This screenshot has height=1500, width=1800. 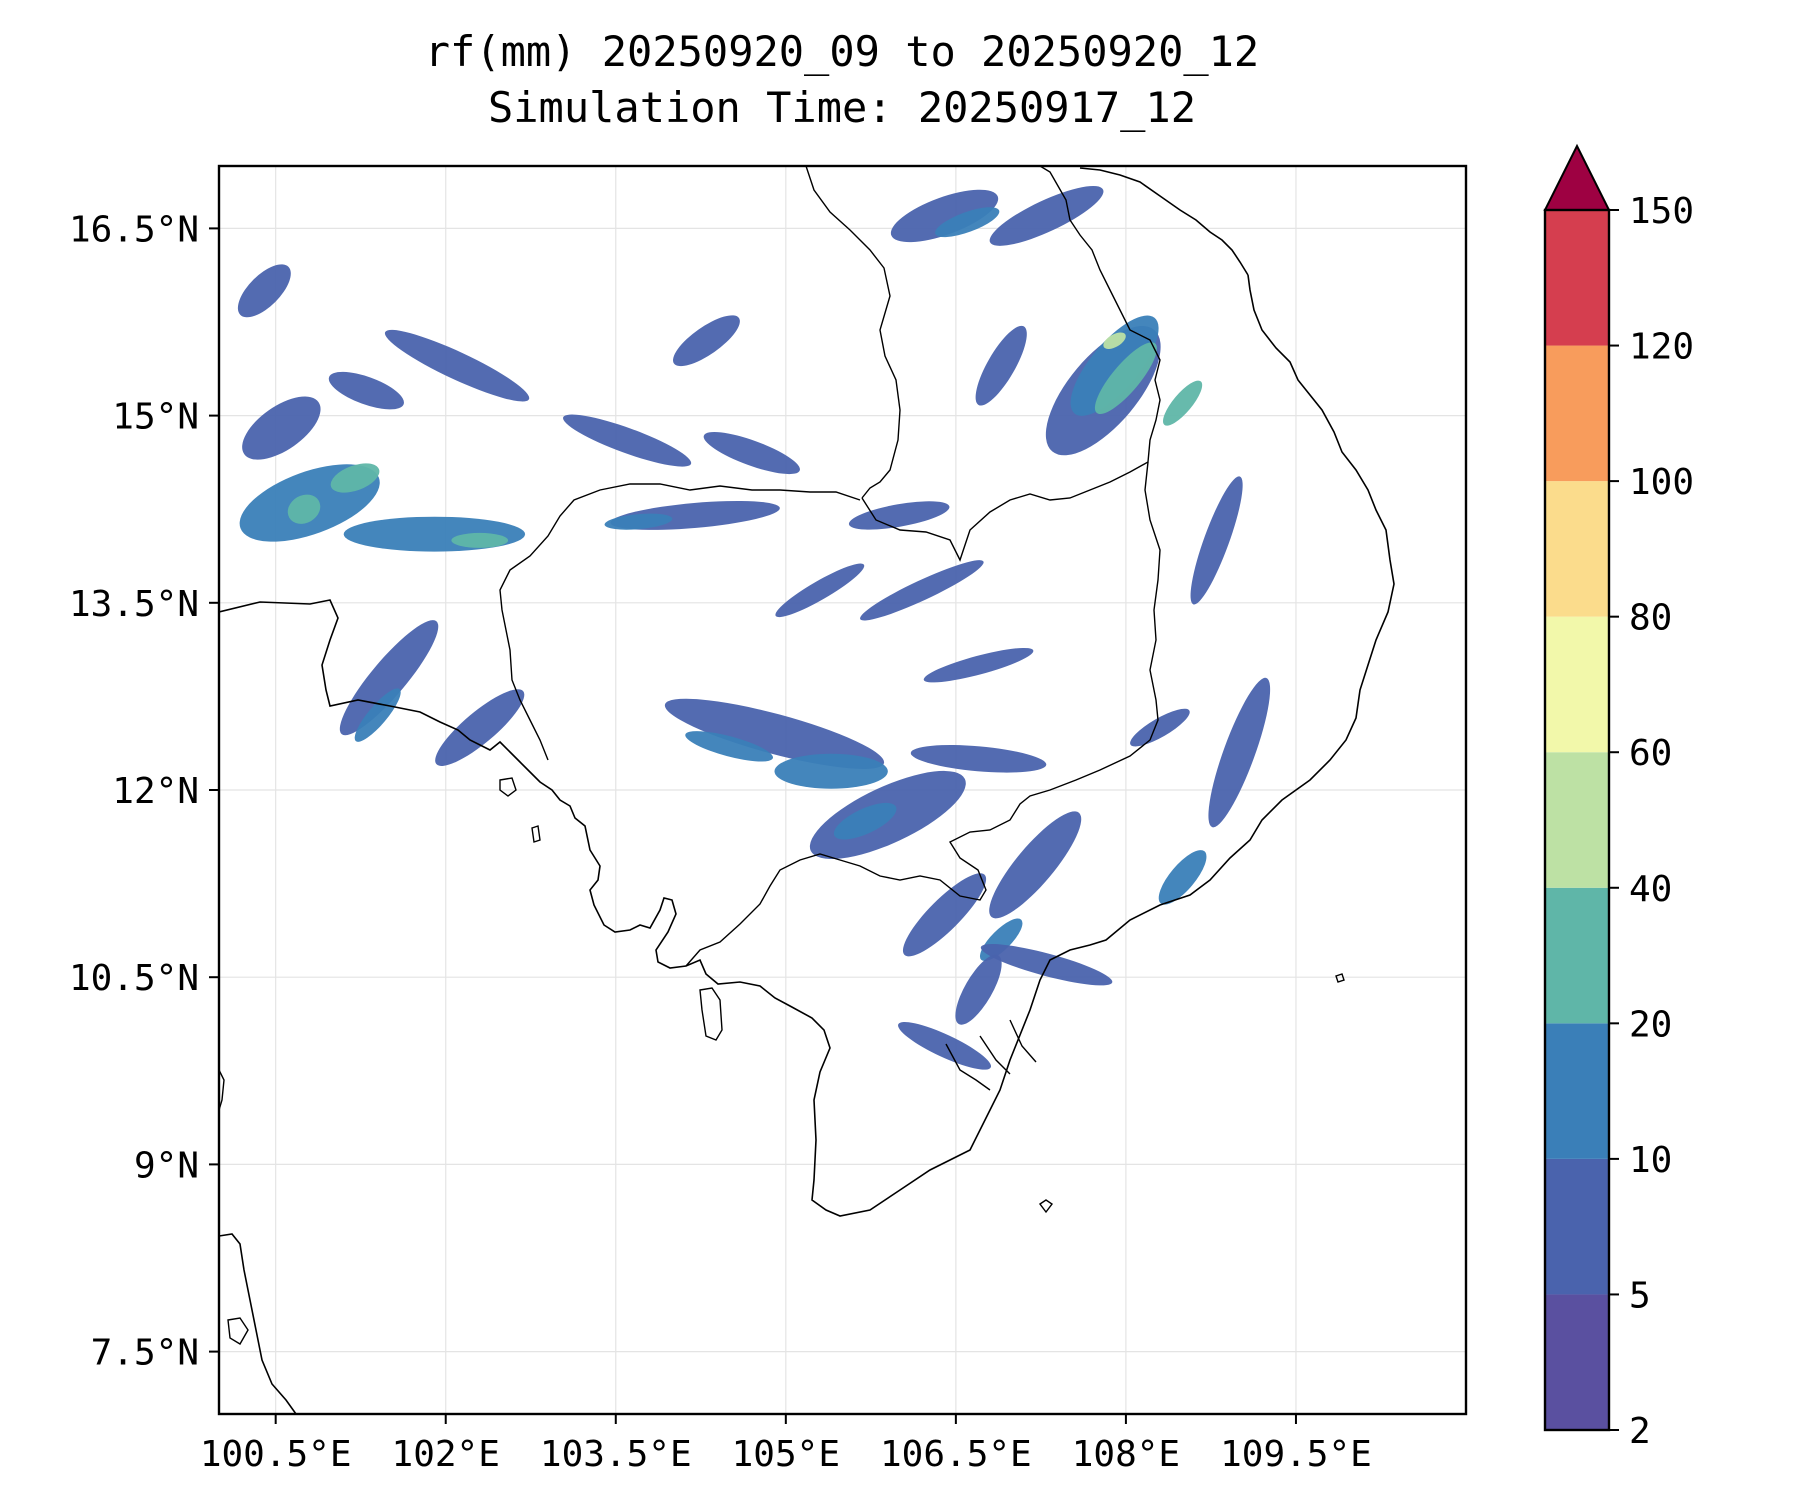 I want to click on colorbar-tick-label: 150, so click(x=1661, y=211).